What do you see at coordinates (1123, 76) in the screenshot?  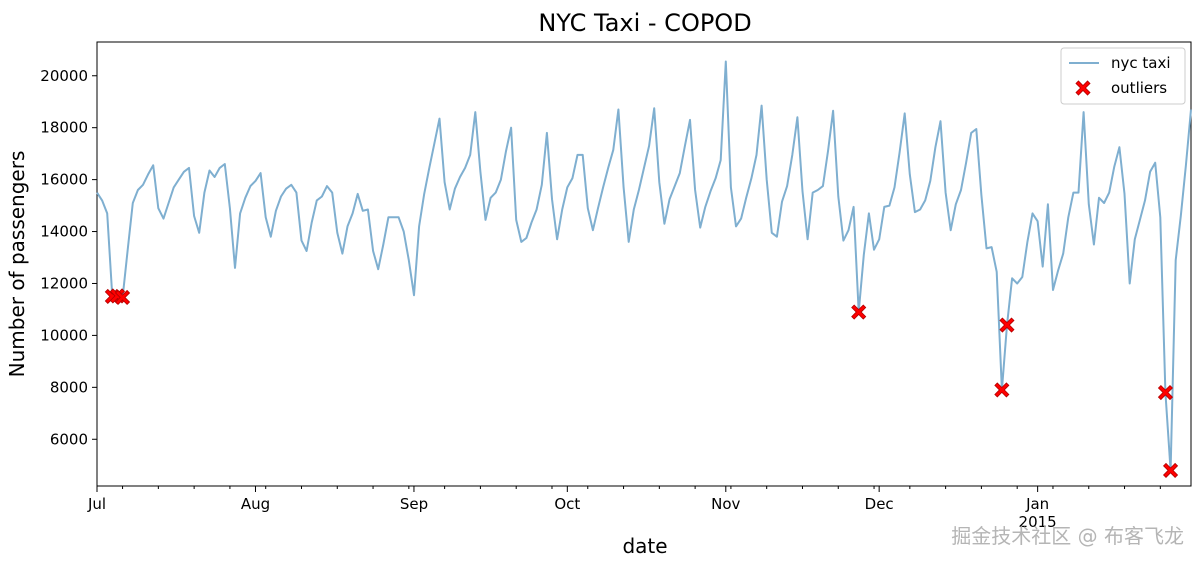 I see `legend: nyc taxi outliers` at bounding box center [1123, 76].